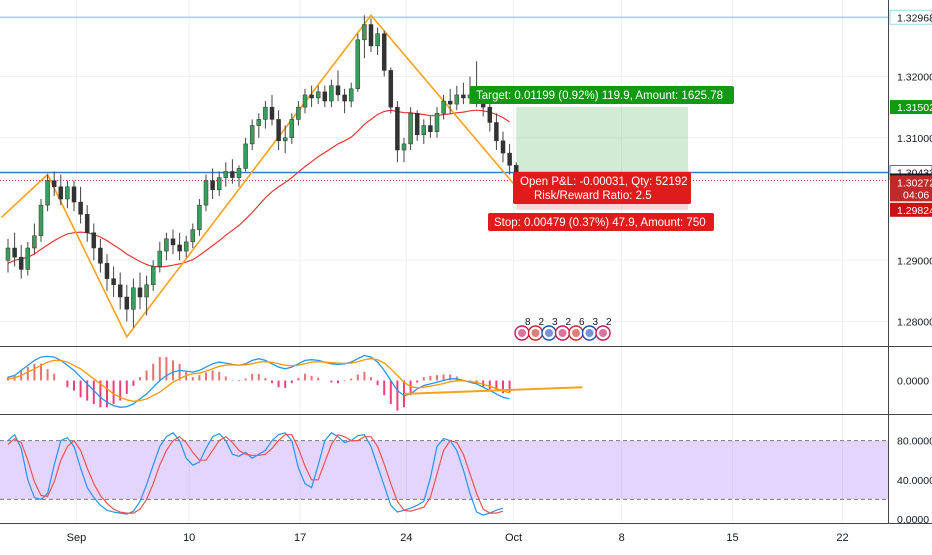 The height and width of the screenshot is (555, 932). I want to click on macd-signal-line, so click(258, 380).